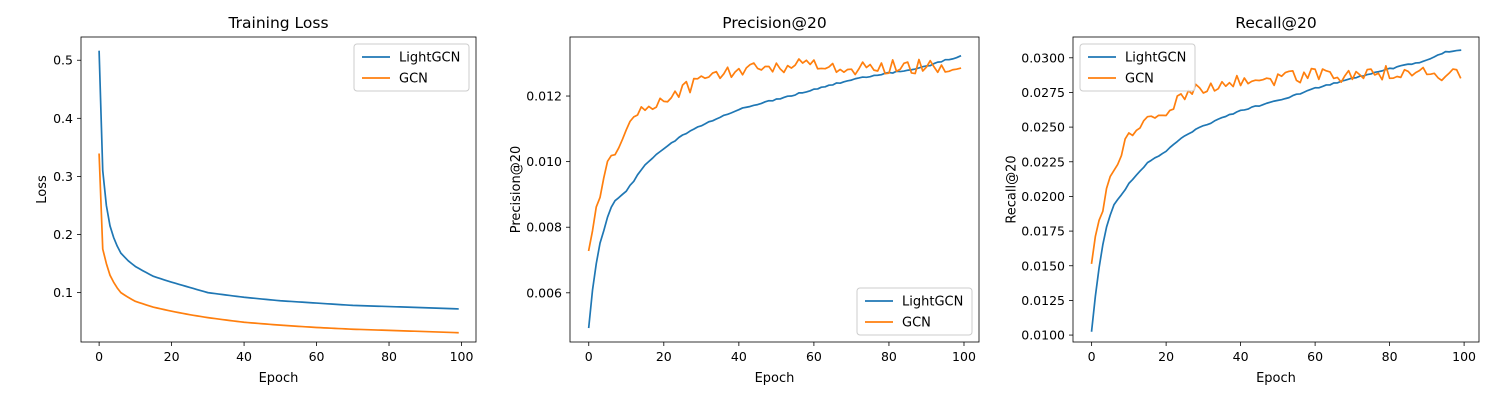 This screenshot has width=1500, height=400. I want to click on y-tick-label: 0.0100, so click(1043, 335).